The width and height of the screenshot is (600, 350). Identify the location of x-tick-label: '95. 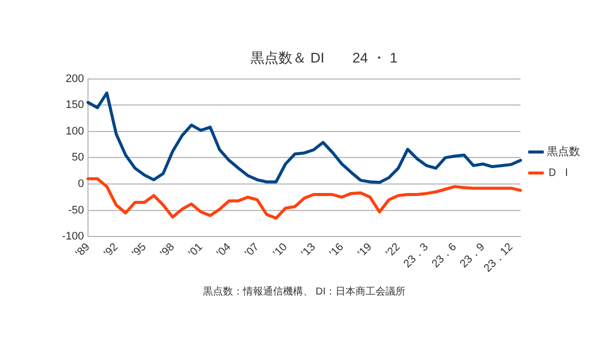
(139, 250).